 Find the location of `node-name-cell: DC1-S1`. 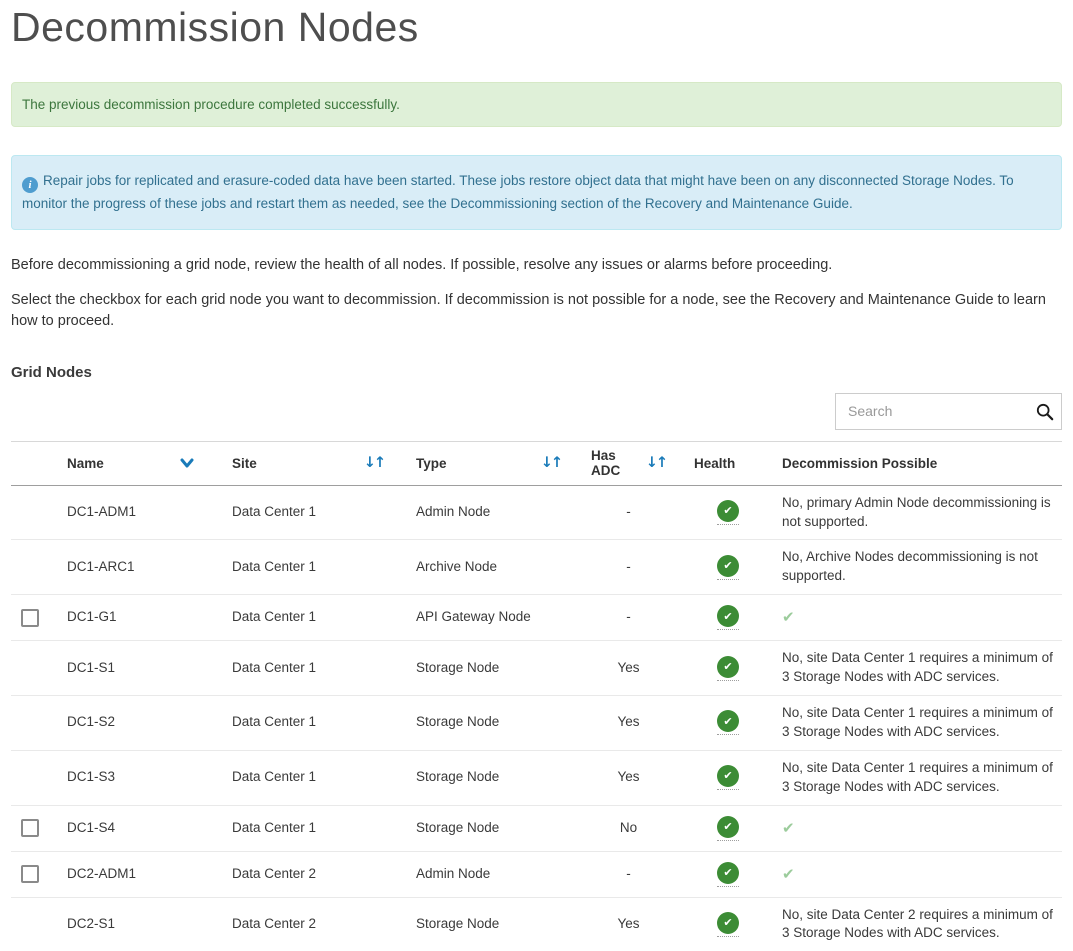

node-name-cell: DC1-S1 is located at coordinates (91, 667).